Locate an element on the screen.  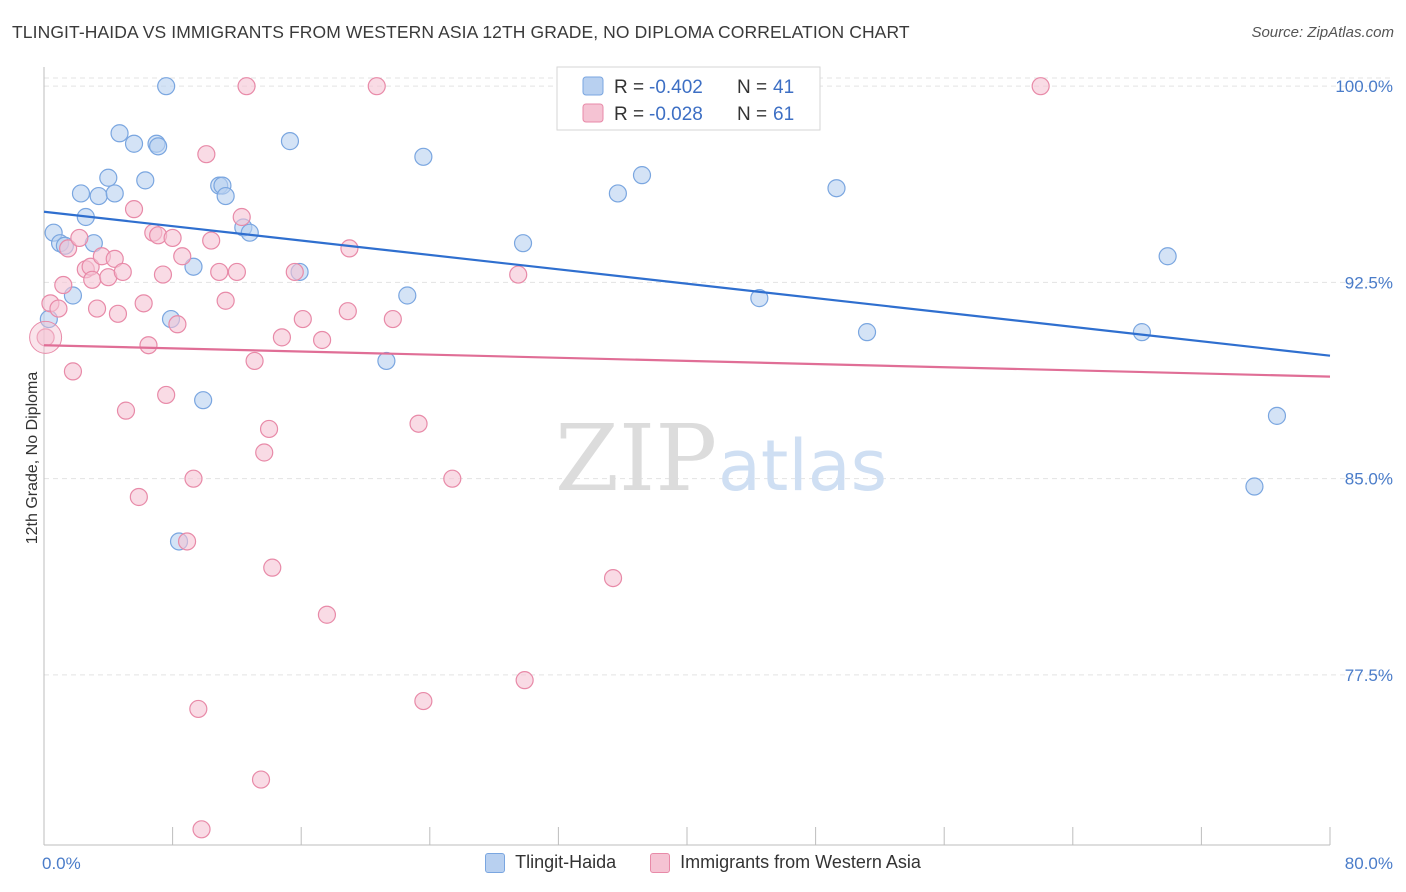
legend-swatch-blue is located at coordinates (495, 862).